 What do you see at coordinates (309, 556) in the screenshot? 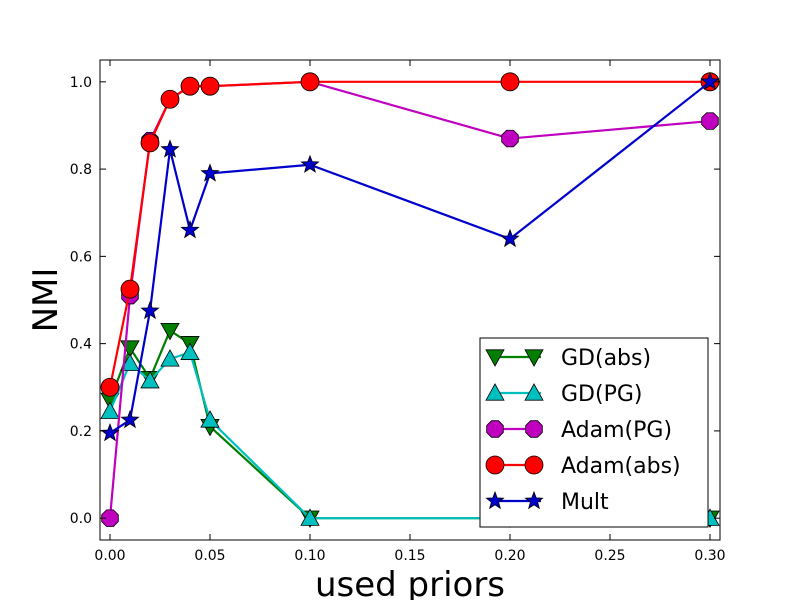
I see `x-tick-label: 0.10` at bounding box center [309, 556].